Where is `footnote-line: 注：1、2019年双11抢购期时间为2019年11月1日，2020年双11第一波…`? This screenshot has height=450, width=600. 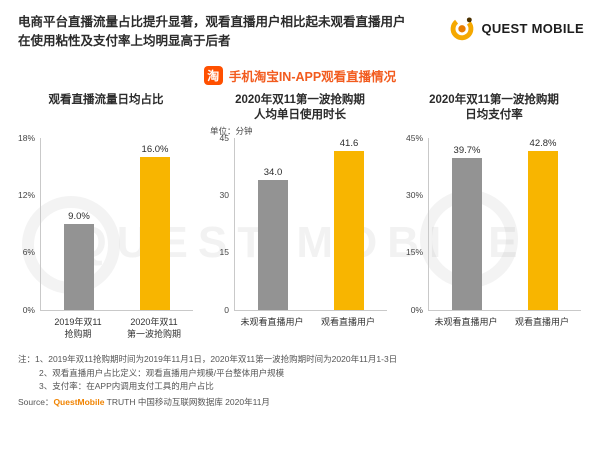 footnote-line: 注：1、2019年双11抢购期时间为2019年11月1日，2020年双11第一波… is located at coordinates (208, 358).